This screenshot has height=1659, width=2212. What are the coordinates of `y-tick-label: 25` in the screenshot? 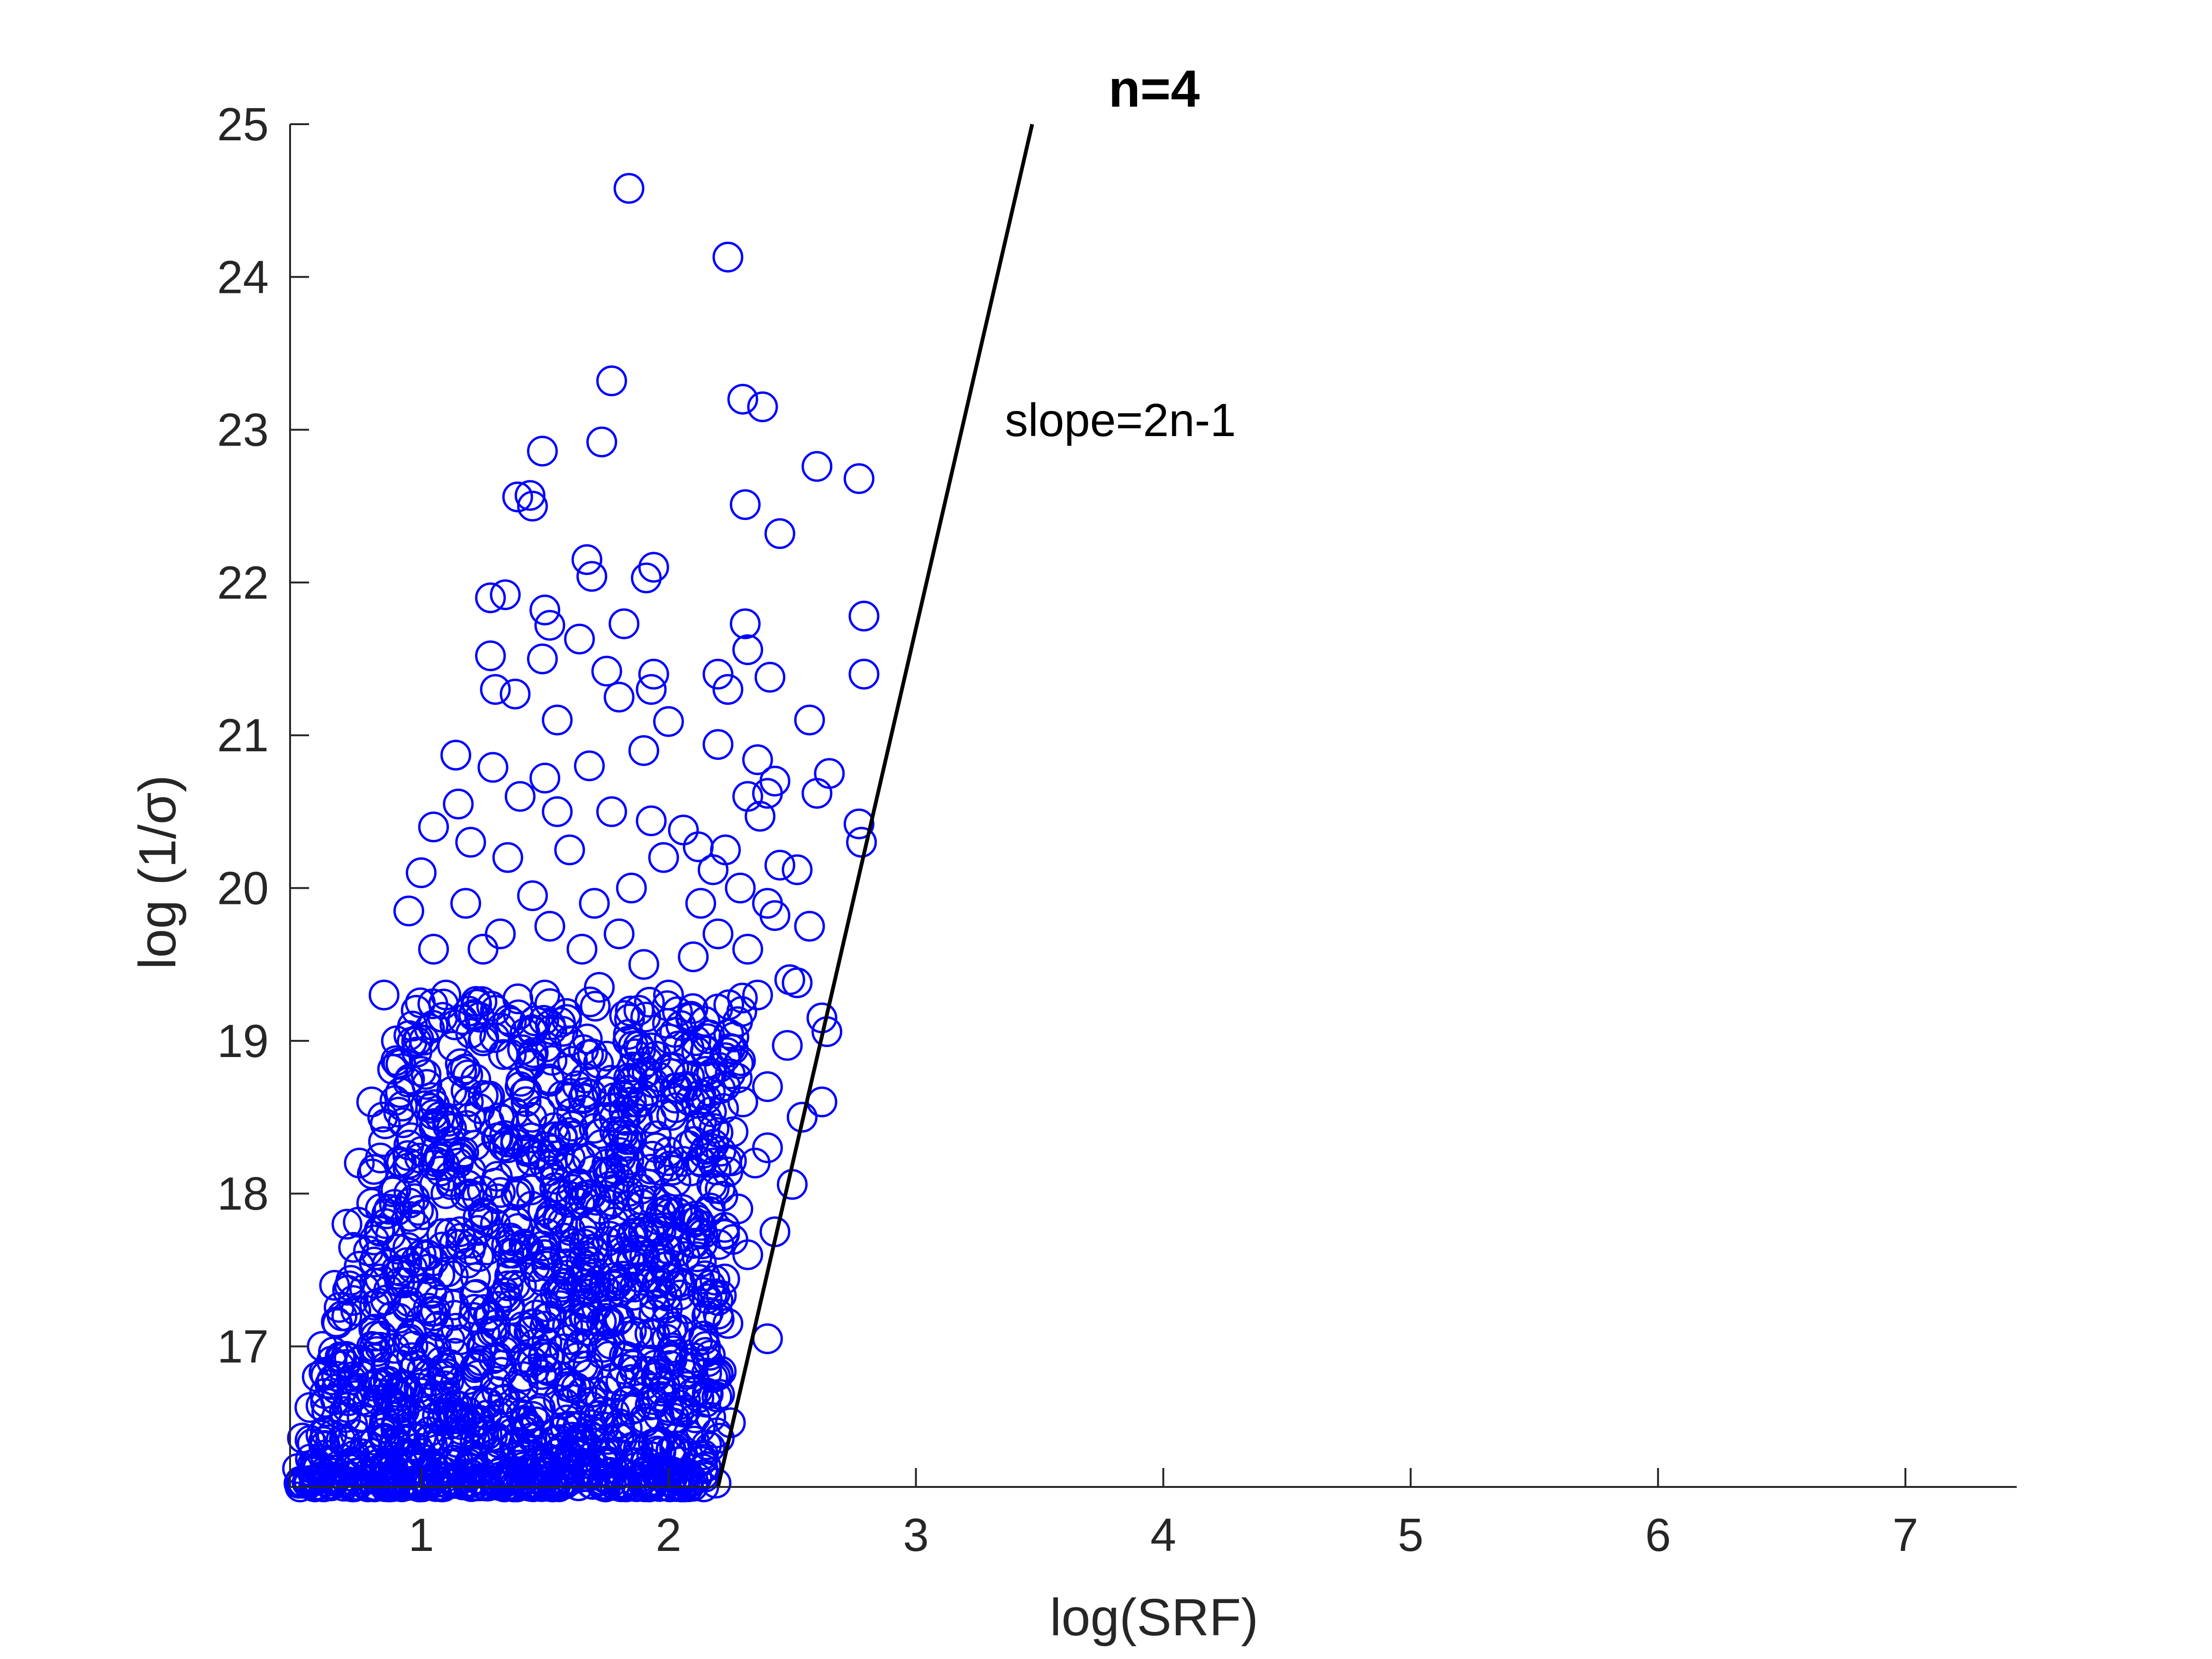 It's located at (243, 124).